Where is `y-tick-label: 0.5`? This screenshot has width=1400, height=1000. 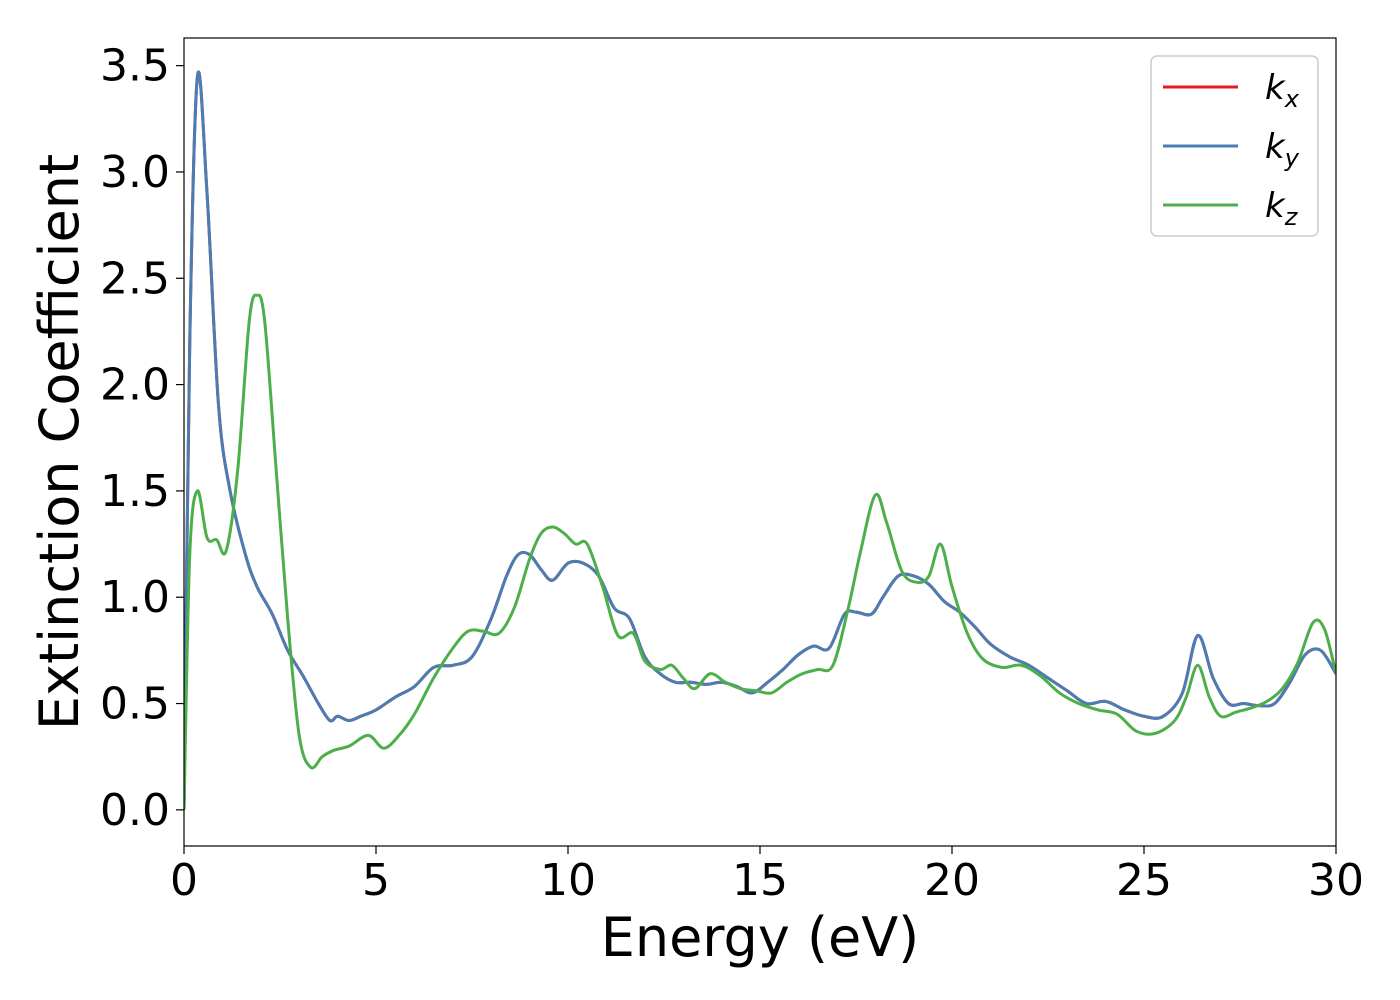 y-tick-label: 0.5 is located at coordinates (135, 704).